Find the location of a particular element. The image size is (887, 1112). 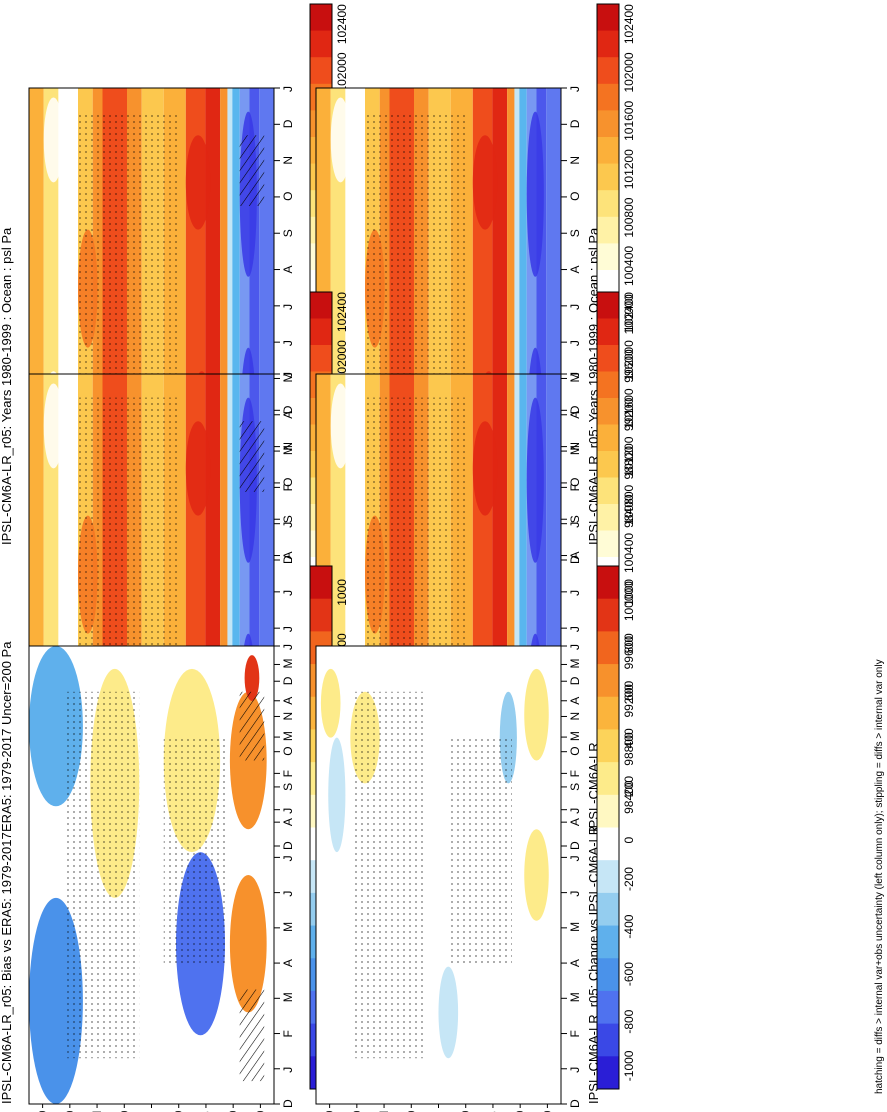

stippling is located at coordinates (102, 875).